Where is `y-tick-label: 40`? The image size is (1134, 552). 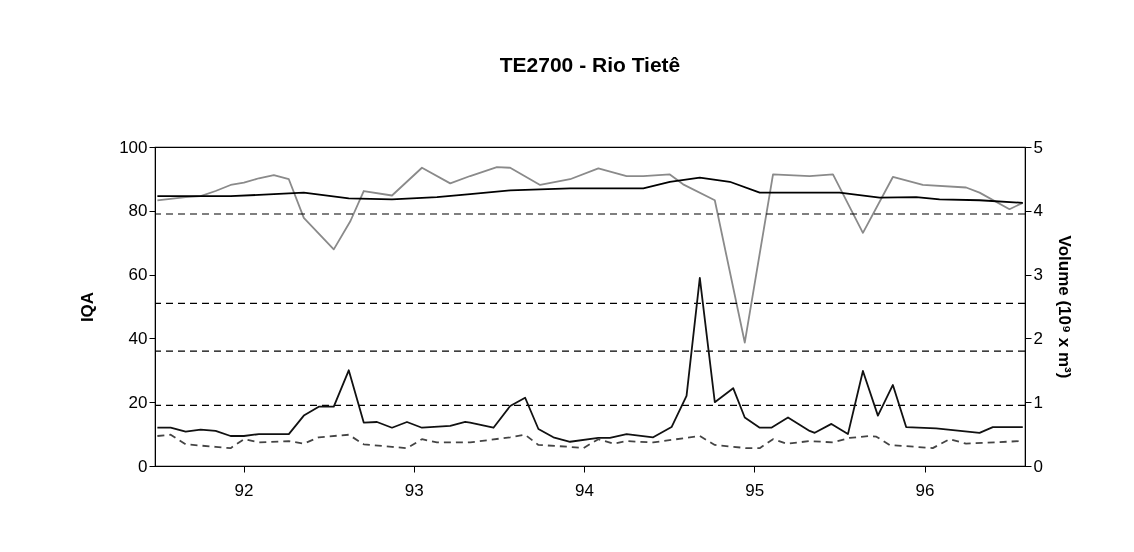 y-tick-label: 40 is located at coordinates (138, 338).